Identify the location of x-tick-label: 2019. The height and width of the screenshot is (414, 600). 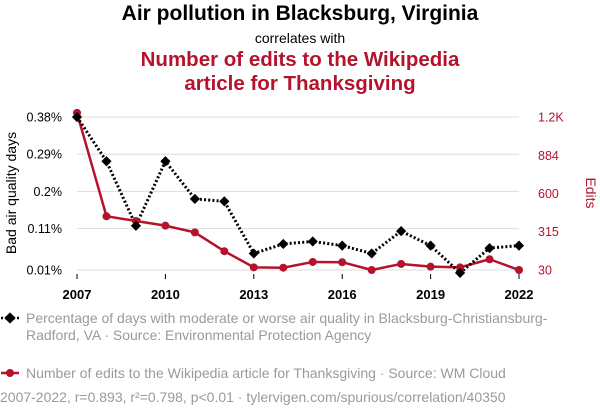
(430, 294).